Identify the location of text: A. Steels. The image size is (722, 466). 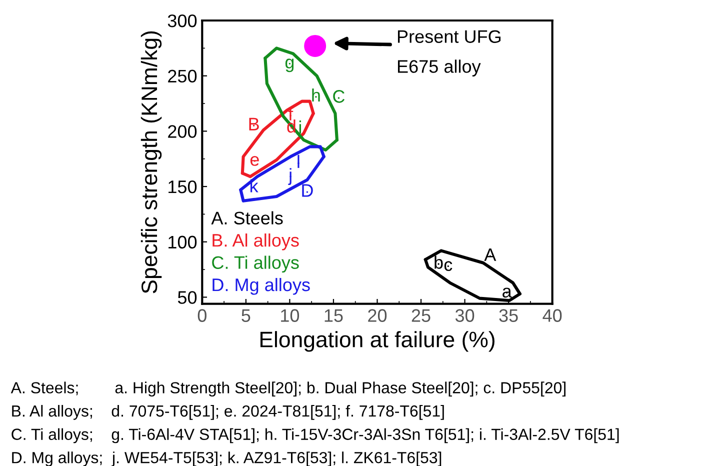
(247, 217).